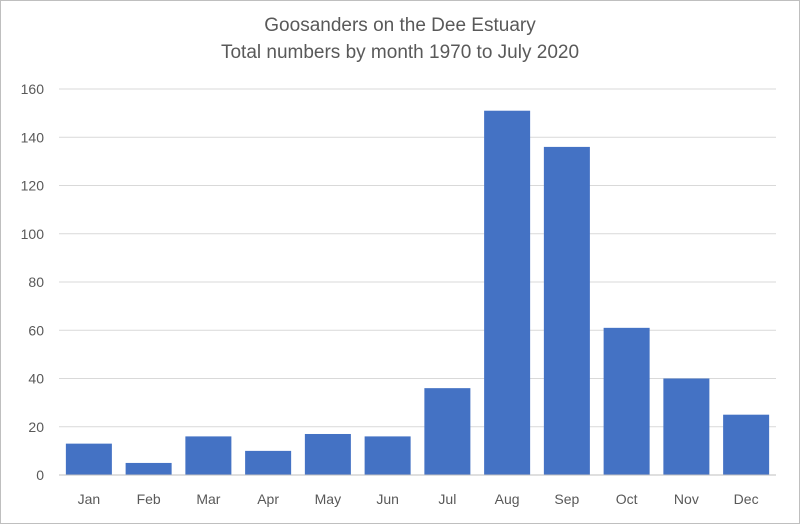 This screenshot has height=524, width=800. What do you see at coordinates (507, 293) in the screenshot?
I see `bar-aug` at bounding box center [507, 293].